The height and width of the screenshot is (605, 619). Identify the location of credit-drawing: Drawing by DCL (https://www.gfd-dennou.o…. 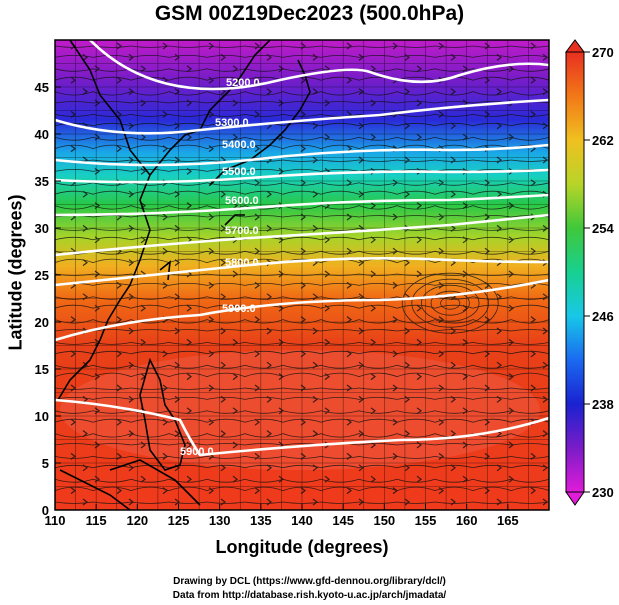
(309, 581).